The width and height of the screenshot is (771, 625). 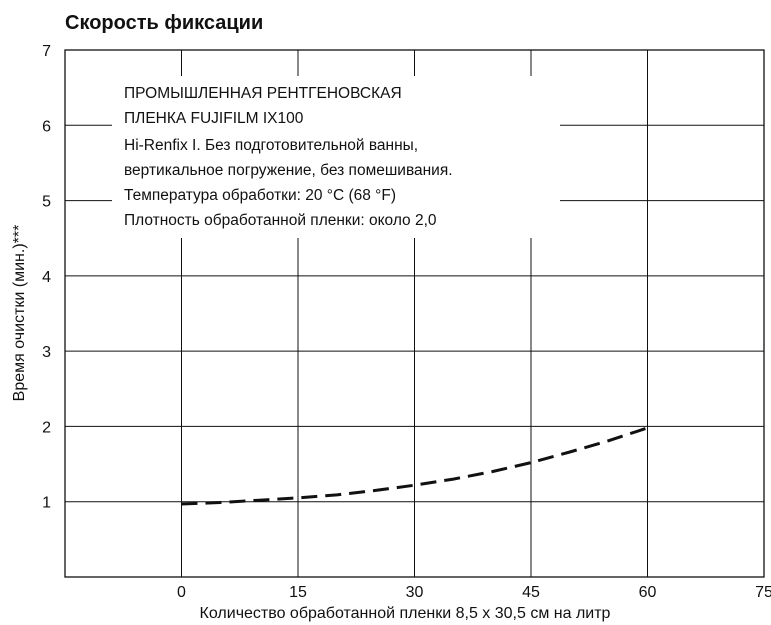 What do you see at coordinates (46, 51) in the screenshot?
I see `y-tick-label: 7` at bounding box center [46, 51].